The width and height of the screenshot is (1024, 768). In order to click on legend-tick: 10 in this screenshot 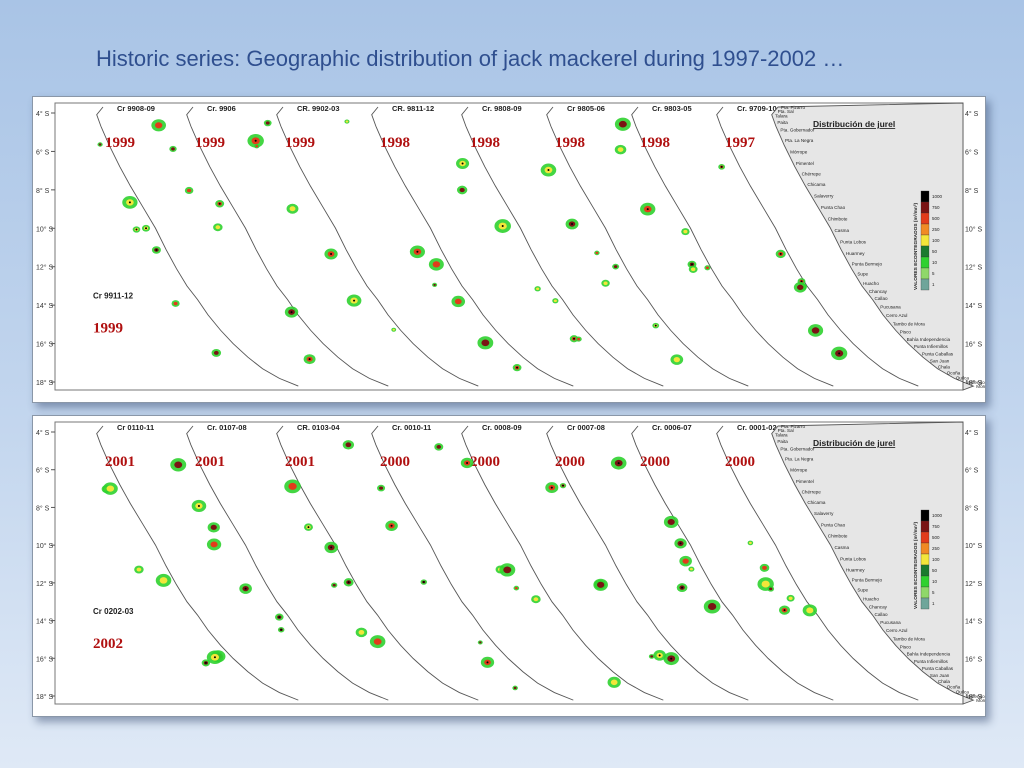, I will do `click(935, 262)`.